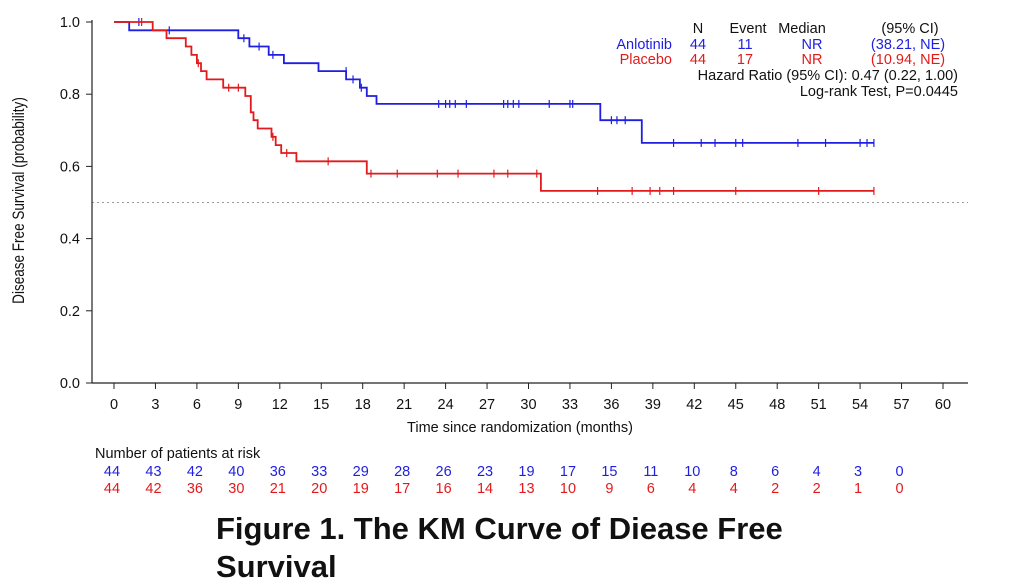  Describe the element at coordinates (698, 29) in the screenshot. I see `legend-header: N` at that location.